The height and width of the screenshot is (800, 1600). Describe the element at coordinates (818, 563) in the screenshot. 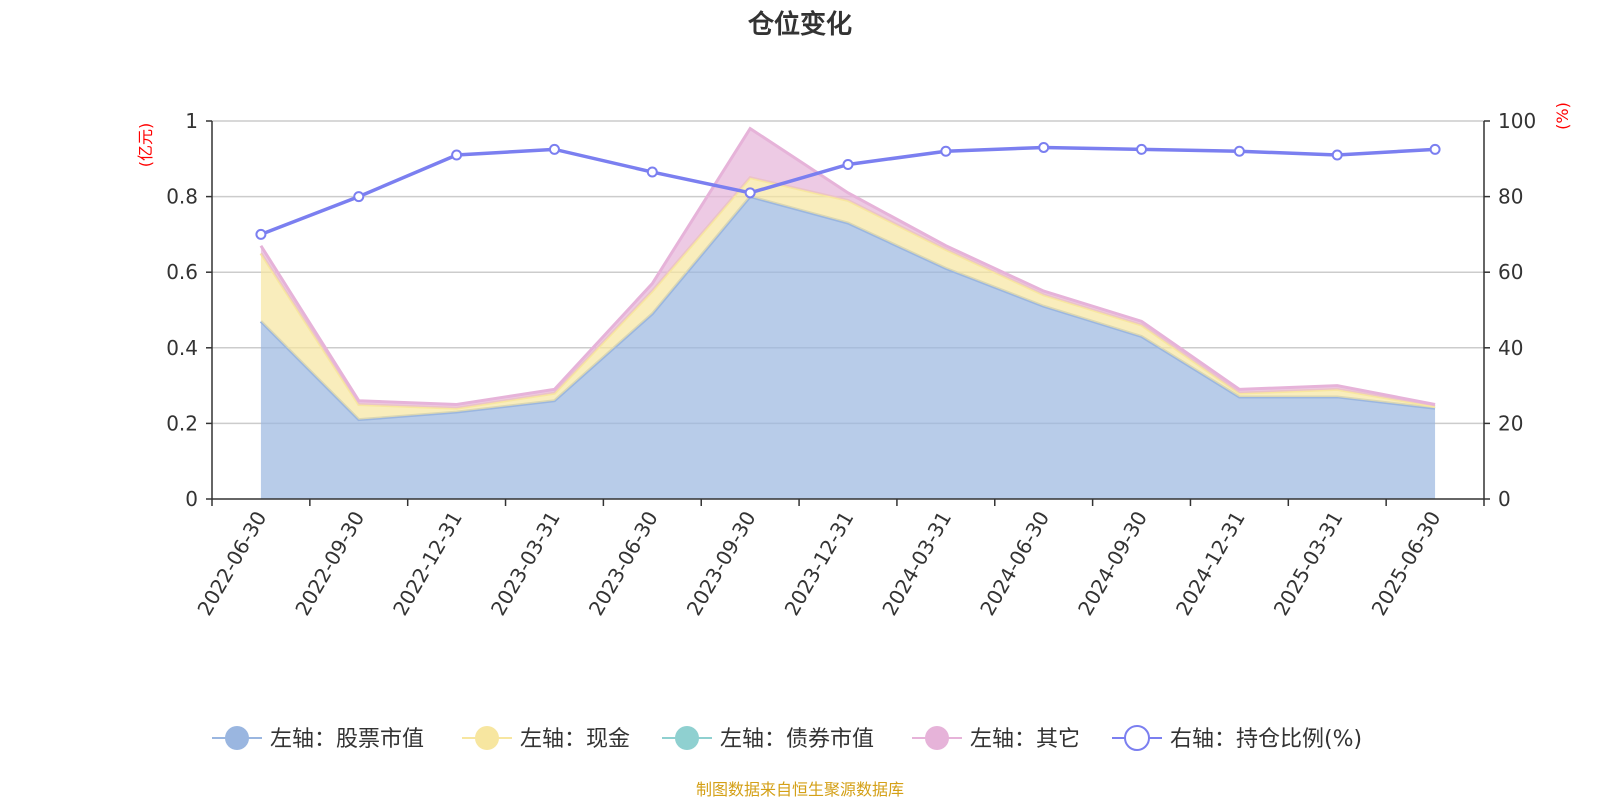

I see `x-tick-label: 2023-12-31` at that location.